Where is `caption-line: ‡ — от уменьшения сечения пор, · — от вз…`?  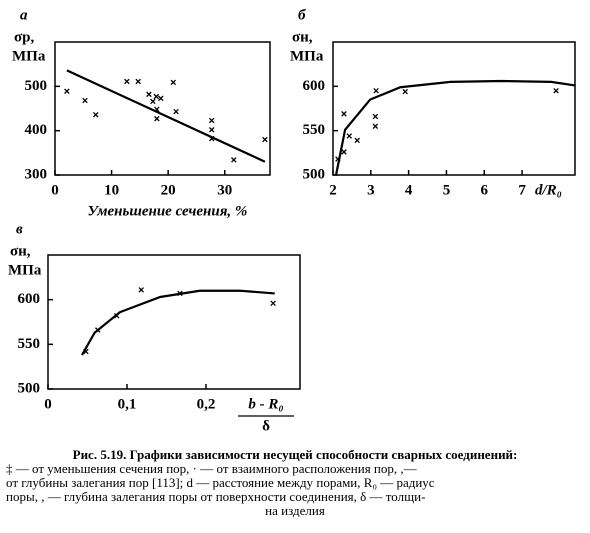 caption-line: ‡ — от уменьшения сечения пор, · — от вз… is located at coordinates (211, 468).